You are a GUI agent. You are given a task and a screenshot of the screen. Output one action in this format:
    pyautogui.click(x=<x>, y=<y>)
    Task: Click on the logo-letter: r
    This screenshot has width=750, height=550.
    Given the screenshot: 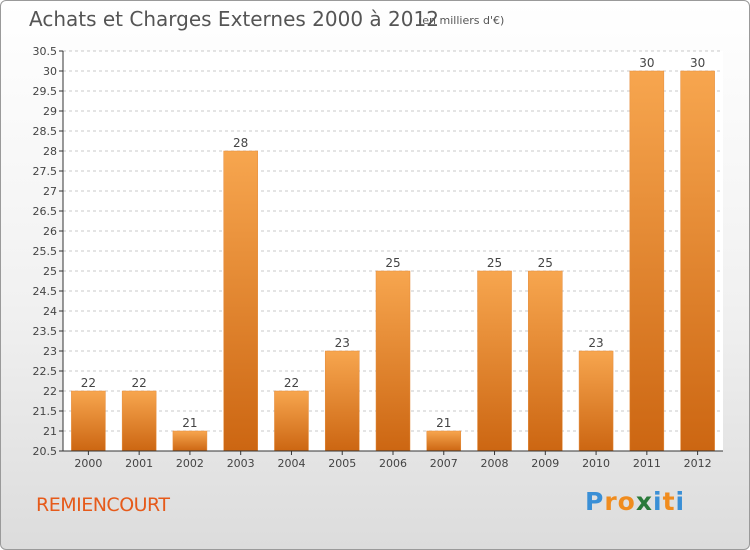 What is the action you would take?
    pyautogui.click(x=611, y=501)
    